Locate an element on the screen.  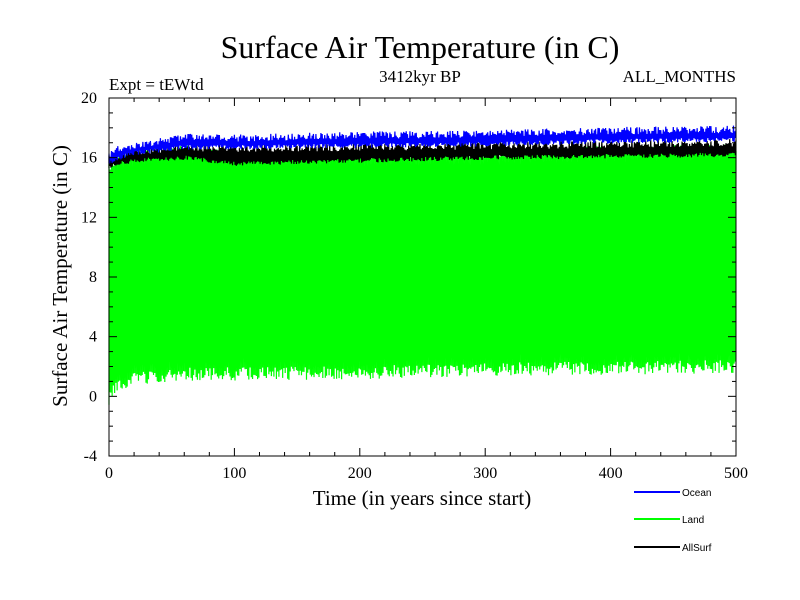
series-ocean is located at coordinates (422, 144).